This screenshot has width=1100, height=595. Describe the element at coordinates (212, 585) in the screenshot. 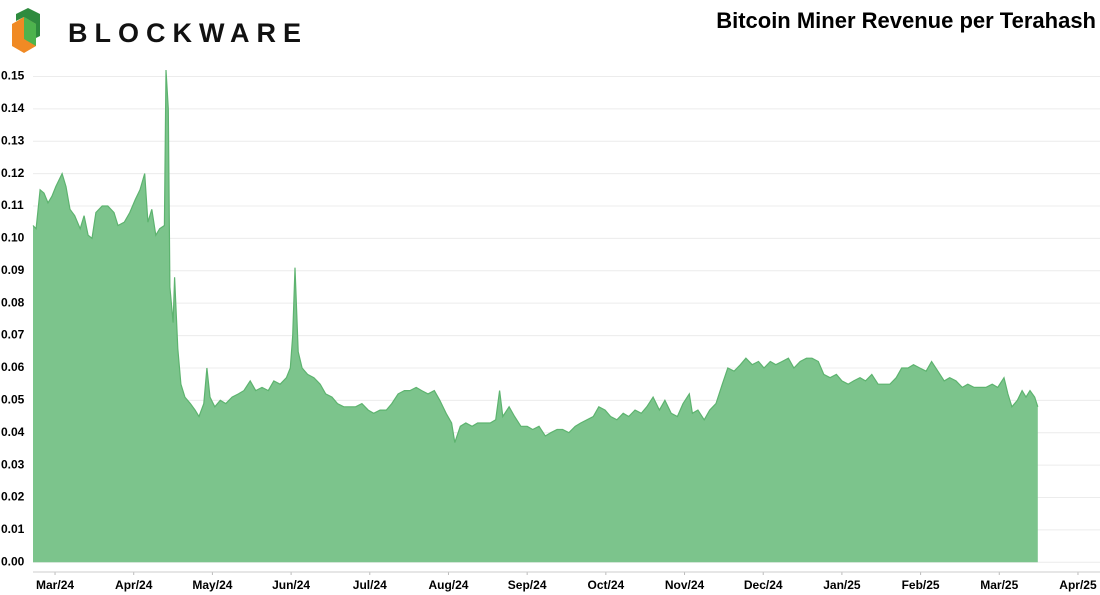

I see `x-tick-label: May/24` at that location.